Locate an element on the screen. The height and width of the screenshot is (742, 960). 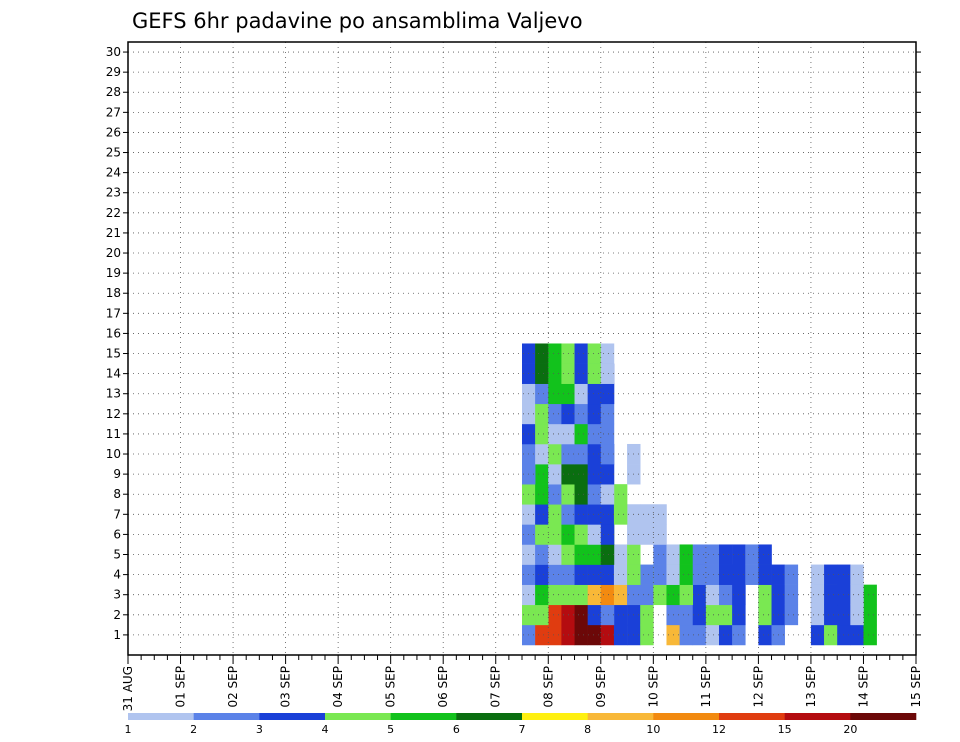
y-tick-label: 23 is located at coordinates (113, 193).